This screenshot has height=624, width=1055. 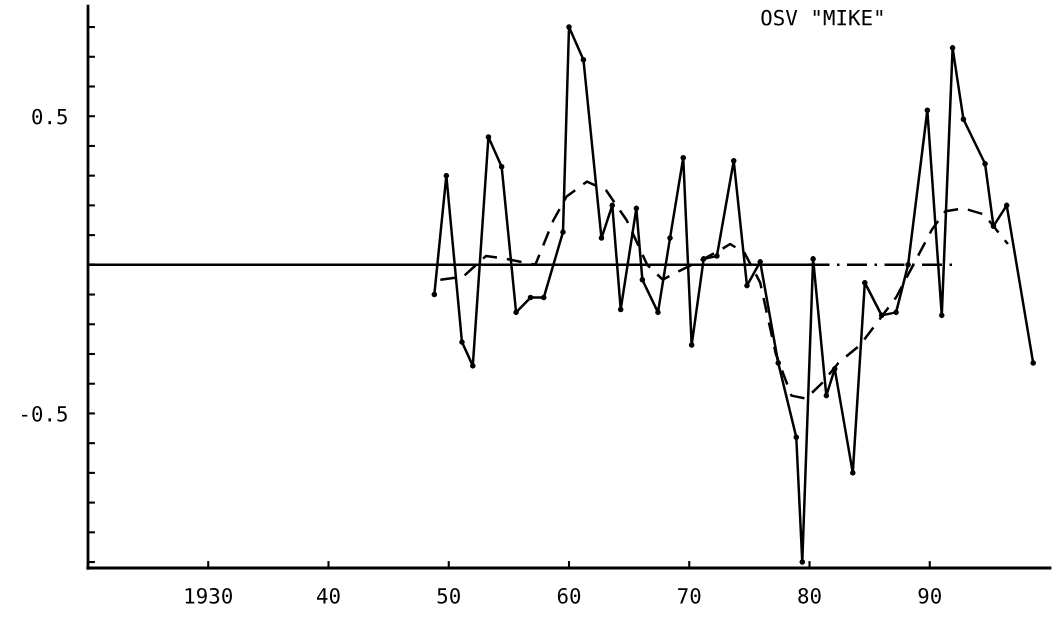 What do you see at coordinates (689, 595) in the screenshot?
I see `x-tick-label: 70` at bounding box center [689, 595].